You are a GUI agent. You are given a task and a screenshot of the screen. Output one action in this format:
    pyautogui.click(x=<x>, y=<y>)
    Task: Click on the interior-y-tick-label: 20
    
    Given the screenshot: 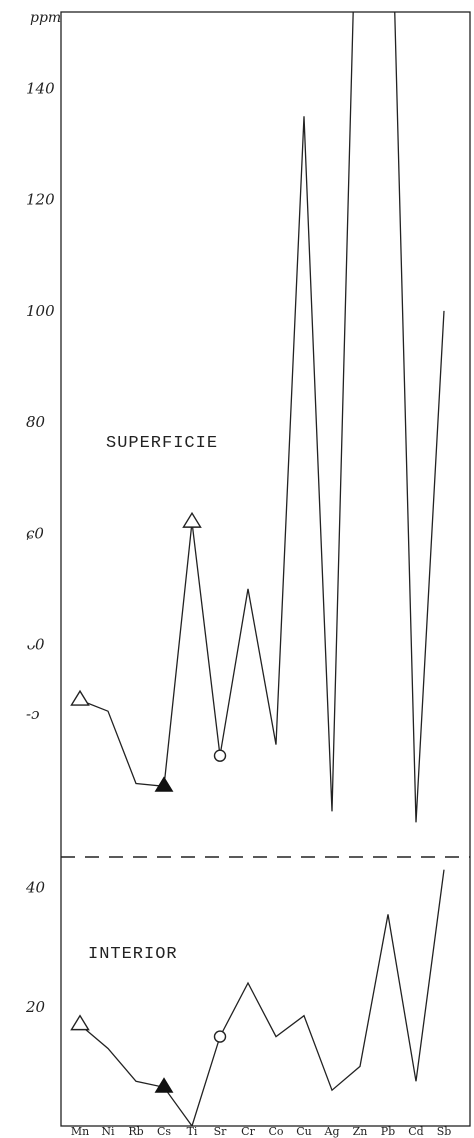 What is the action you would take?
    pyautogui.click(x=35, y=1007)
    